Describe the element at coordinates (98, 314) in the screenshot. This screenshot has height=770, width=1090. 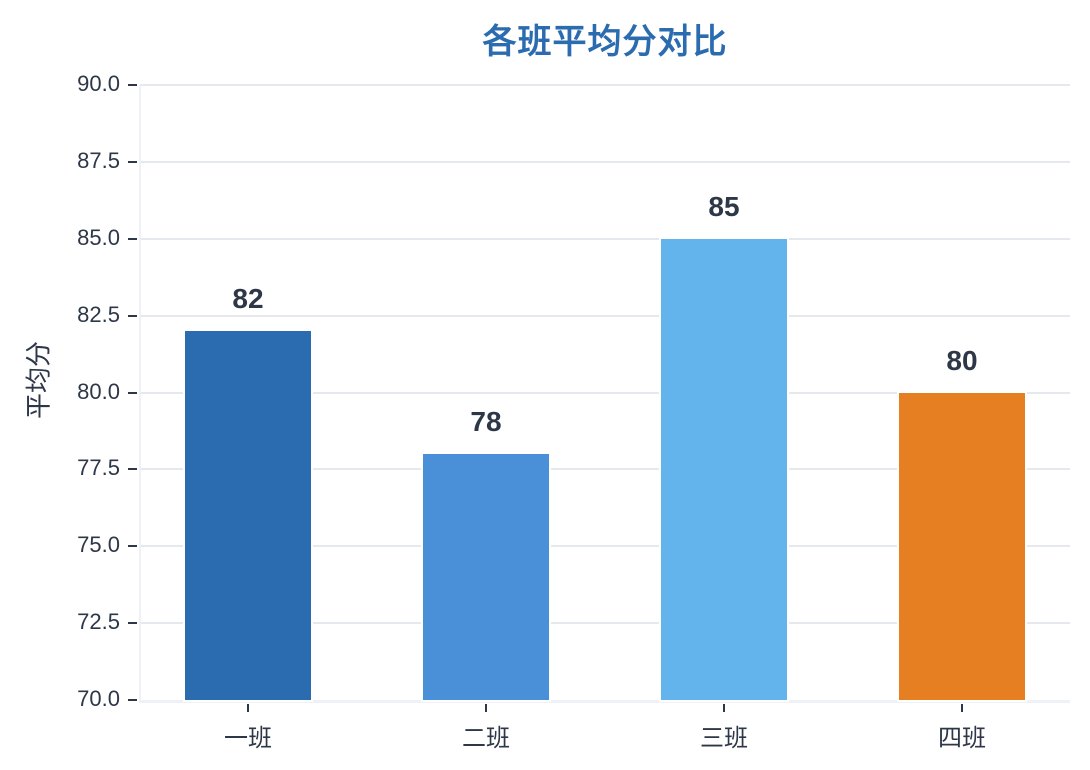
I see `y-tick-label: 82.5` at that location.